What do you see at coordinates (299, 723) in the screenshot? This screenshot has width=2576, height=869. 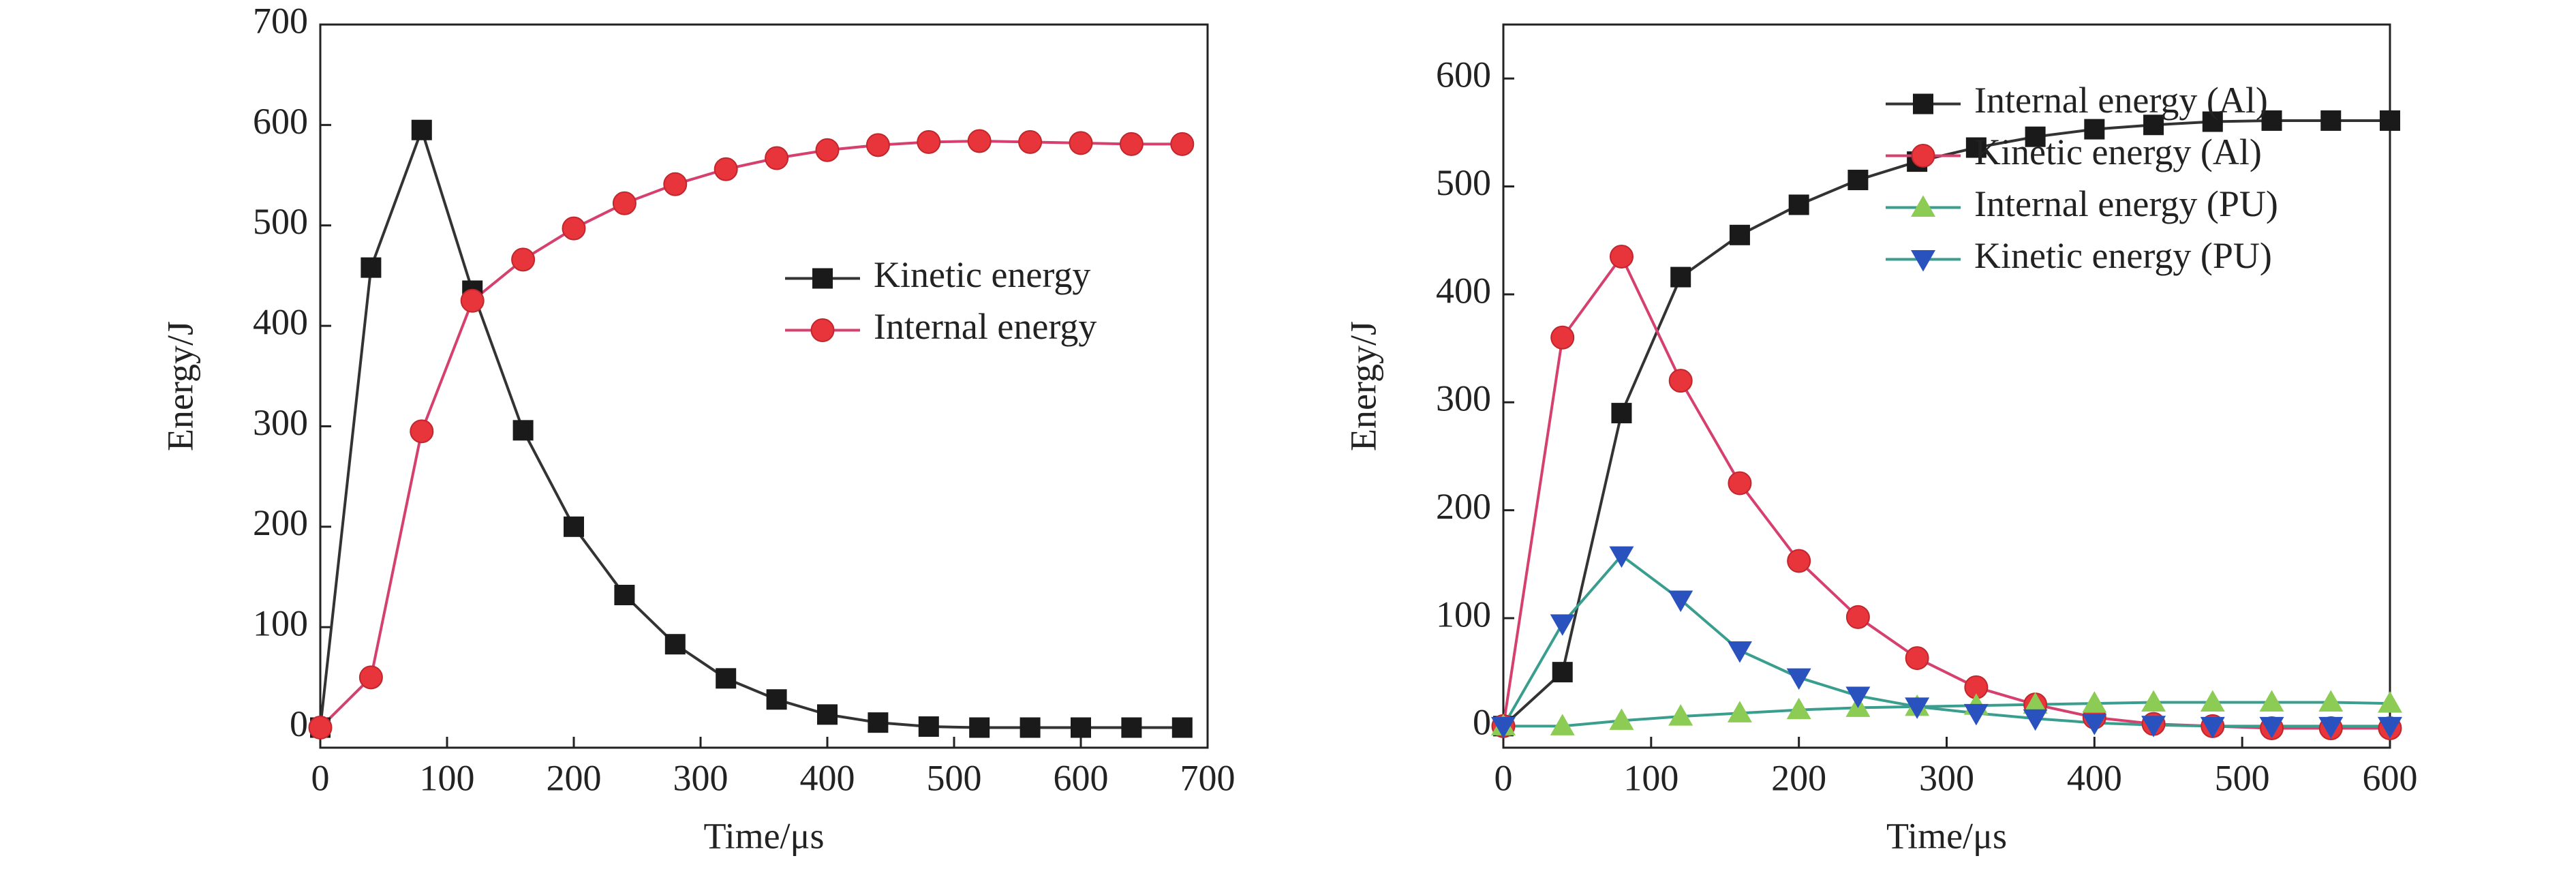 I see `y-tick-label: 0` at bounding box center [299, 723].